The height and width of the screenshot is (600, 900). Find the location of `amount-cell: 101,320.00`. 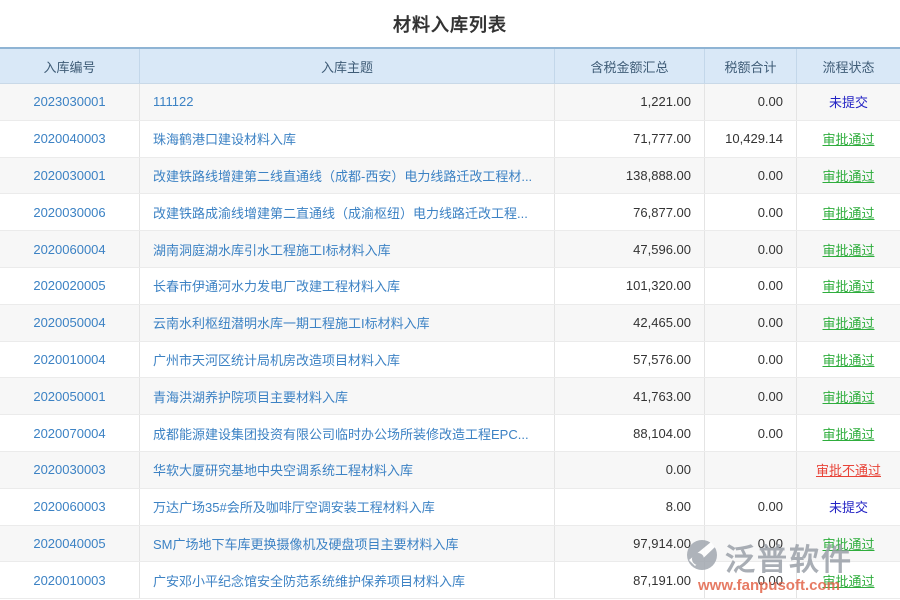

amount-cell: 101,320.00 is located at coordinates (630, 285).